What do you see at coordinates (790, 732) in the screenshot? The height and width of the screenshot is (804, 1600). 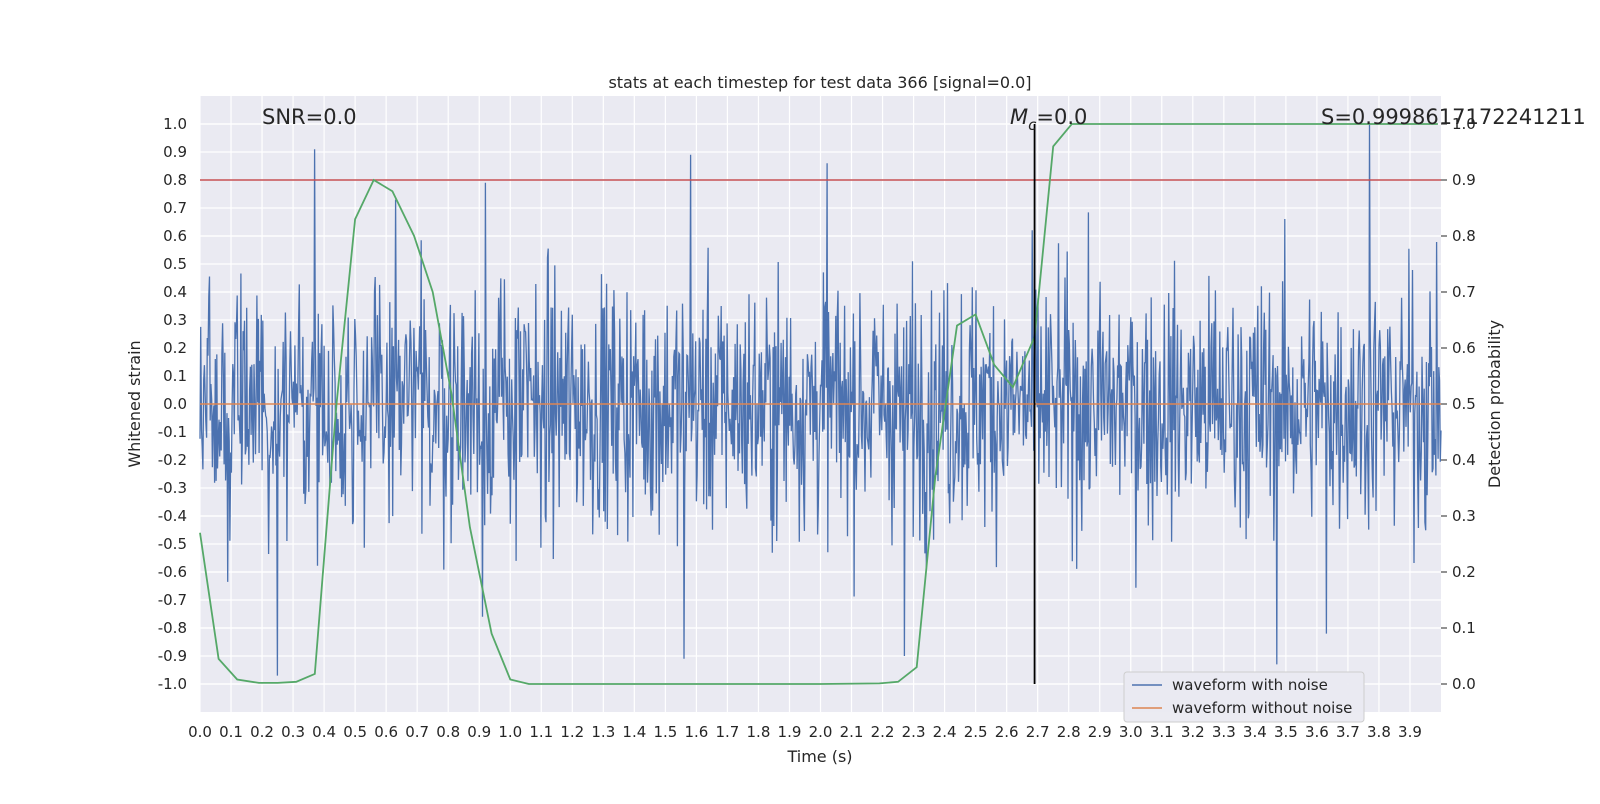 I see `x-tick-label: 1.9` at bounding box center [790, 732].